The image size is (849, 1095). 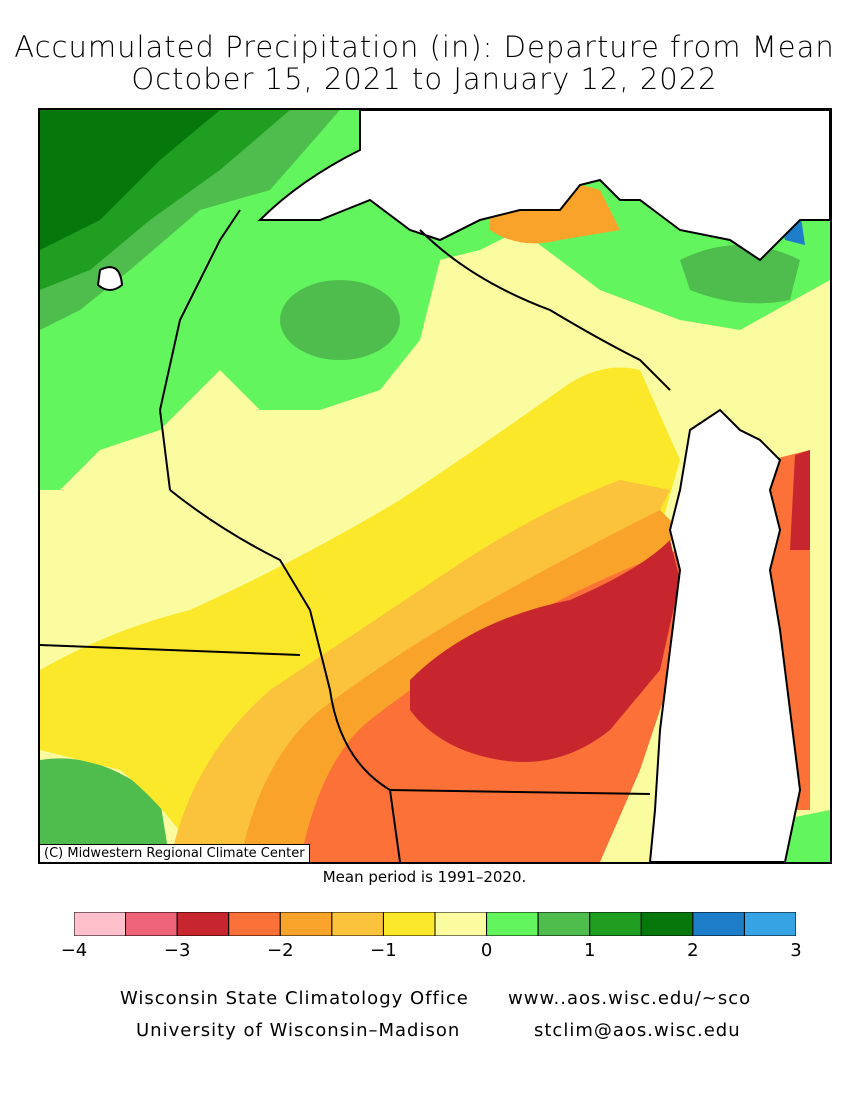 I want to click on legend-tick-label: −1, so click(x=383, y=950).